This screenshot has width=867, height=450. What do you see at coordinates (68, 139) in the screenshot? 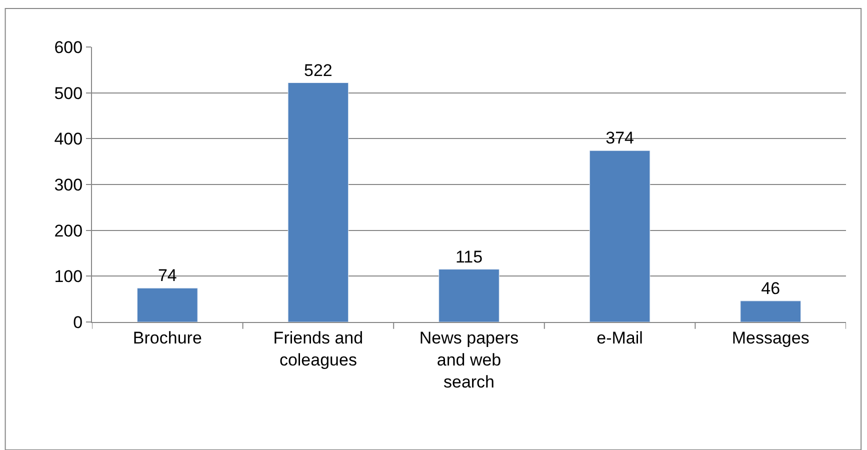
I see `y-tick-label: 400` at bounding box center [68, 139].